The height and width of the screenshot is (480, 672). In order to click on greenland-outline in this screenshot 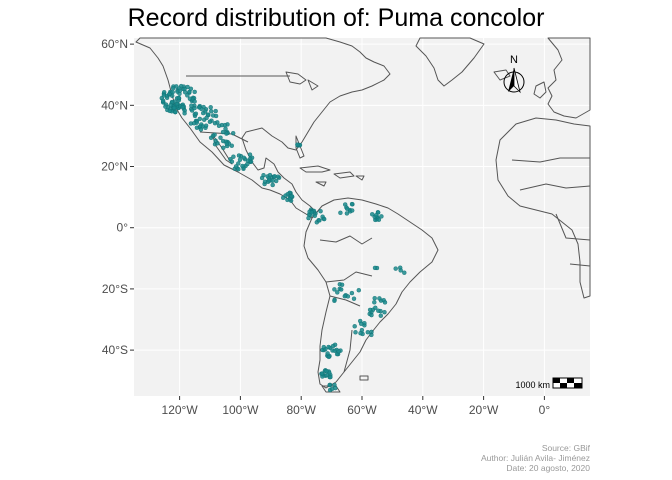, I will do `click(450, 62)`.